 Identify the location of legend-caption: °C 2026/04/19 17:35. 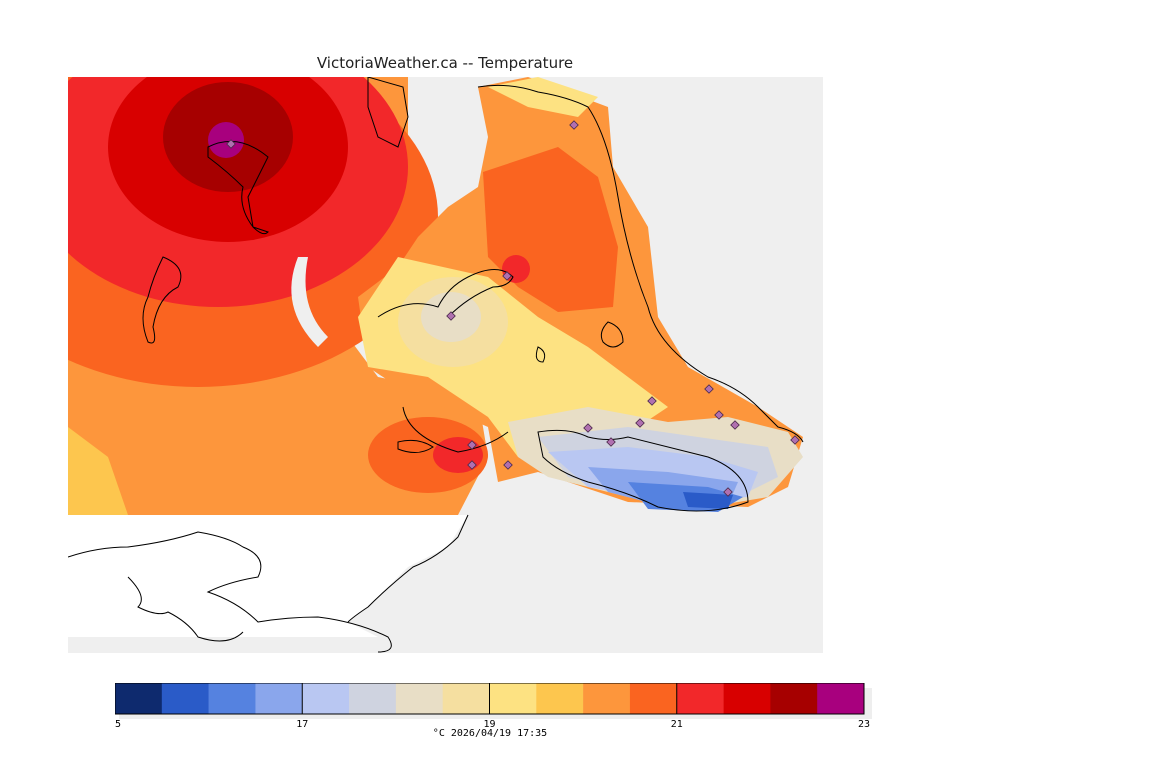
(490, 733).